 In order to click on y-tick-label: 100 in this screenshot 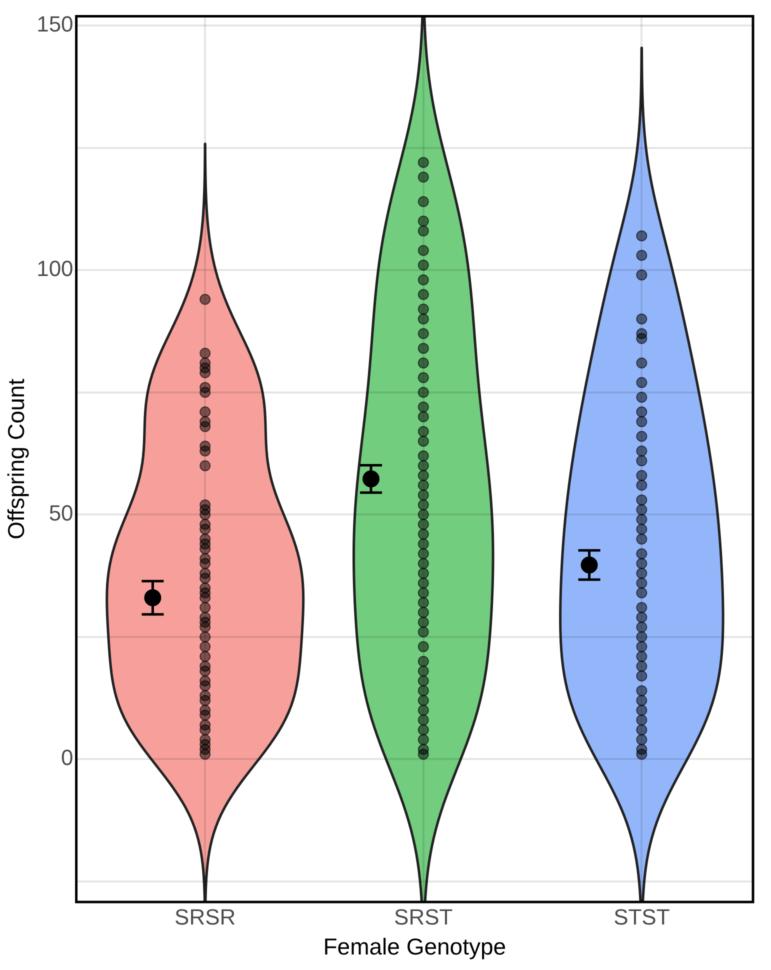, I will do `click(55, 269)`.